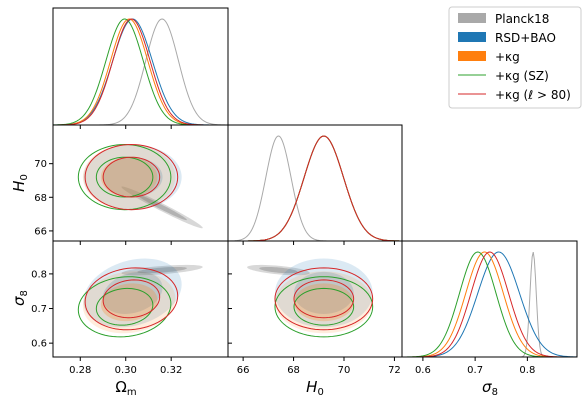 The image size is (588, 407). Describe the element at coordinates (120, 387) in the screenshot. I see `xlabel-omega-m-base: Ω` at that location.